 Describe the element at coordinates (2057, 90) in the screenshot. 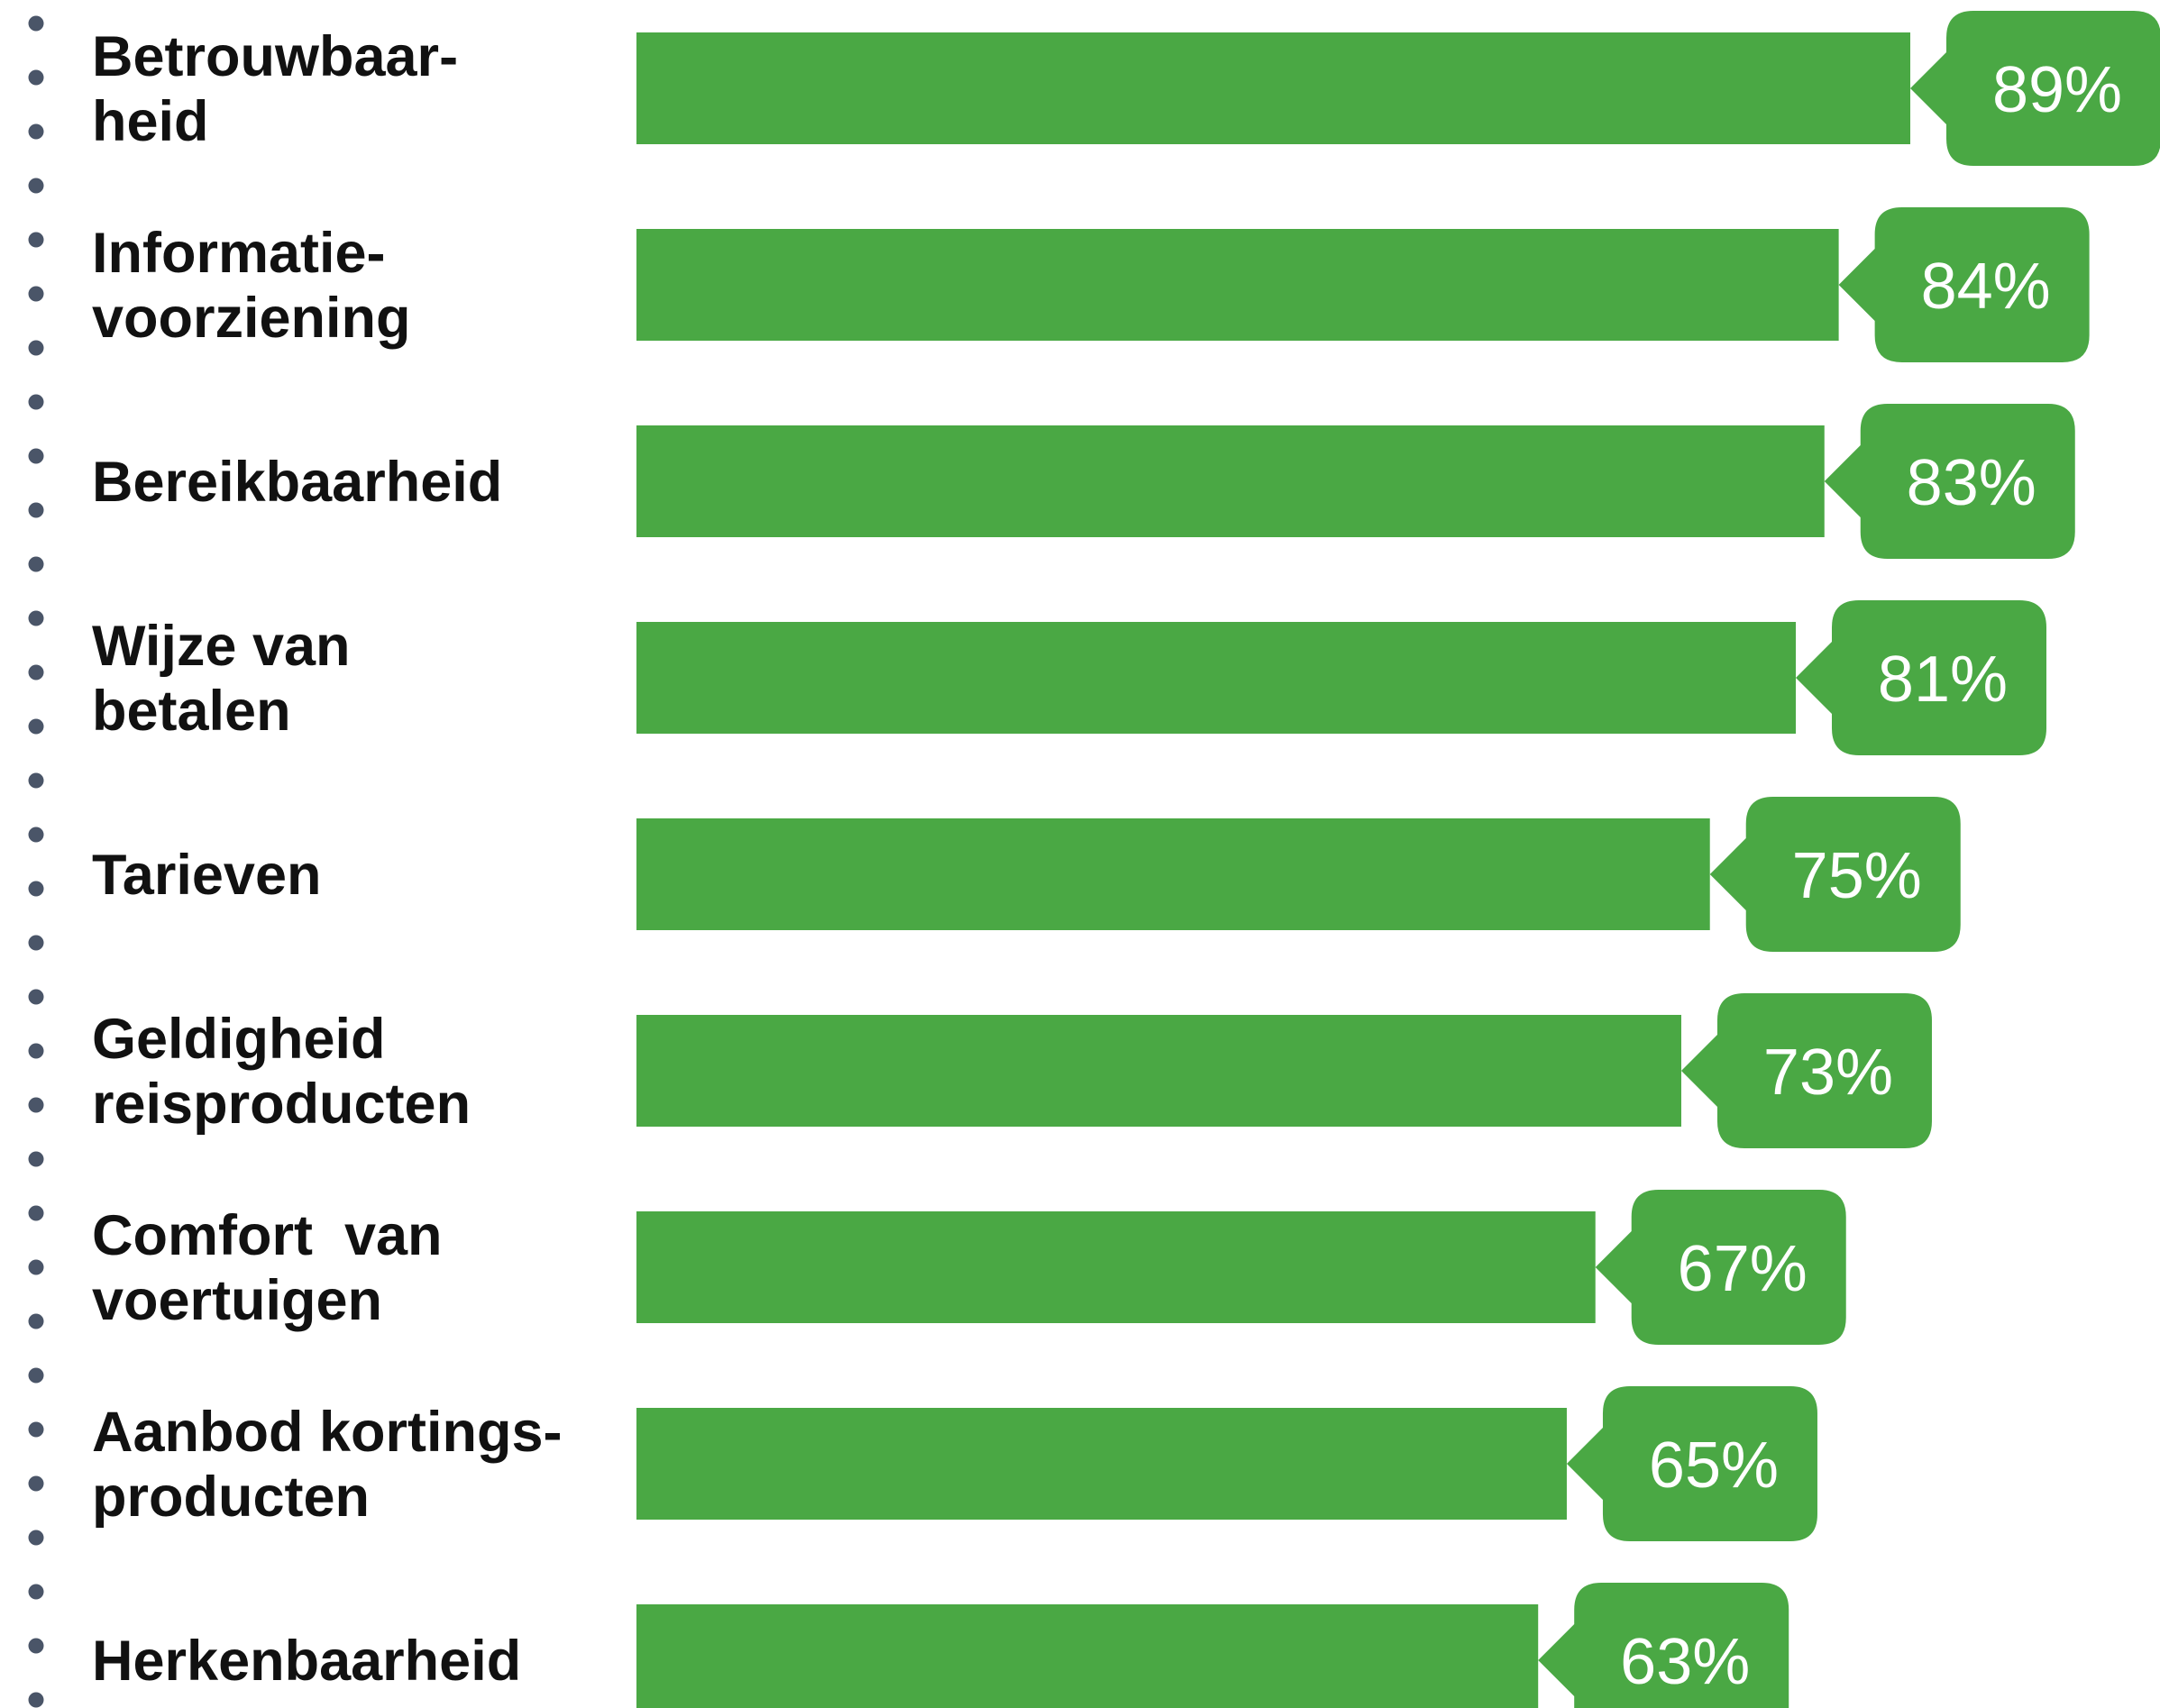

I see `value-label: 89%` at that location.